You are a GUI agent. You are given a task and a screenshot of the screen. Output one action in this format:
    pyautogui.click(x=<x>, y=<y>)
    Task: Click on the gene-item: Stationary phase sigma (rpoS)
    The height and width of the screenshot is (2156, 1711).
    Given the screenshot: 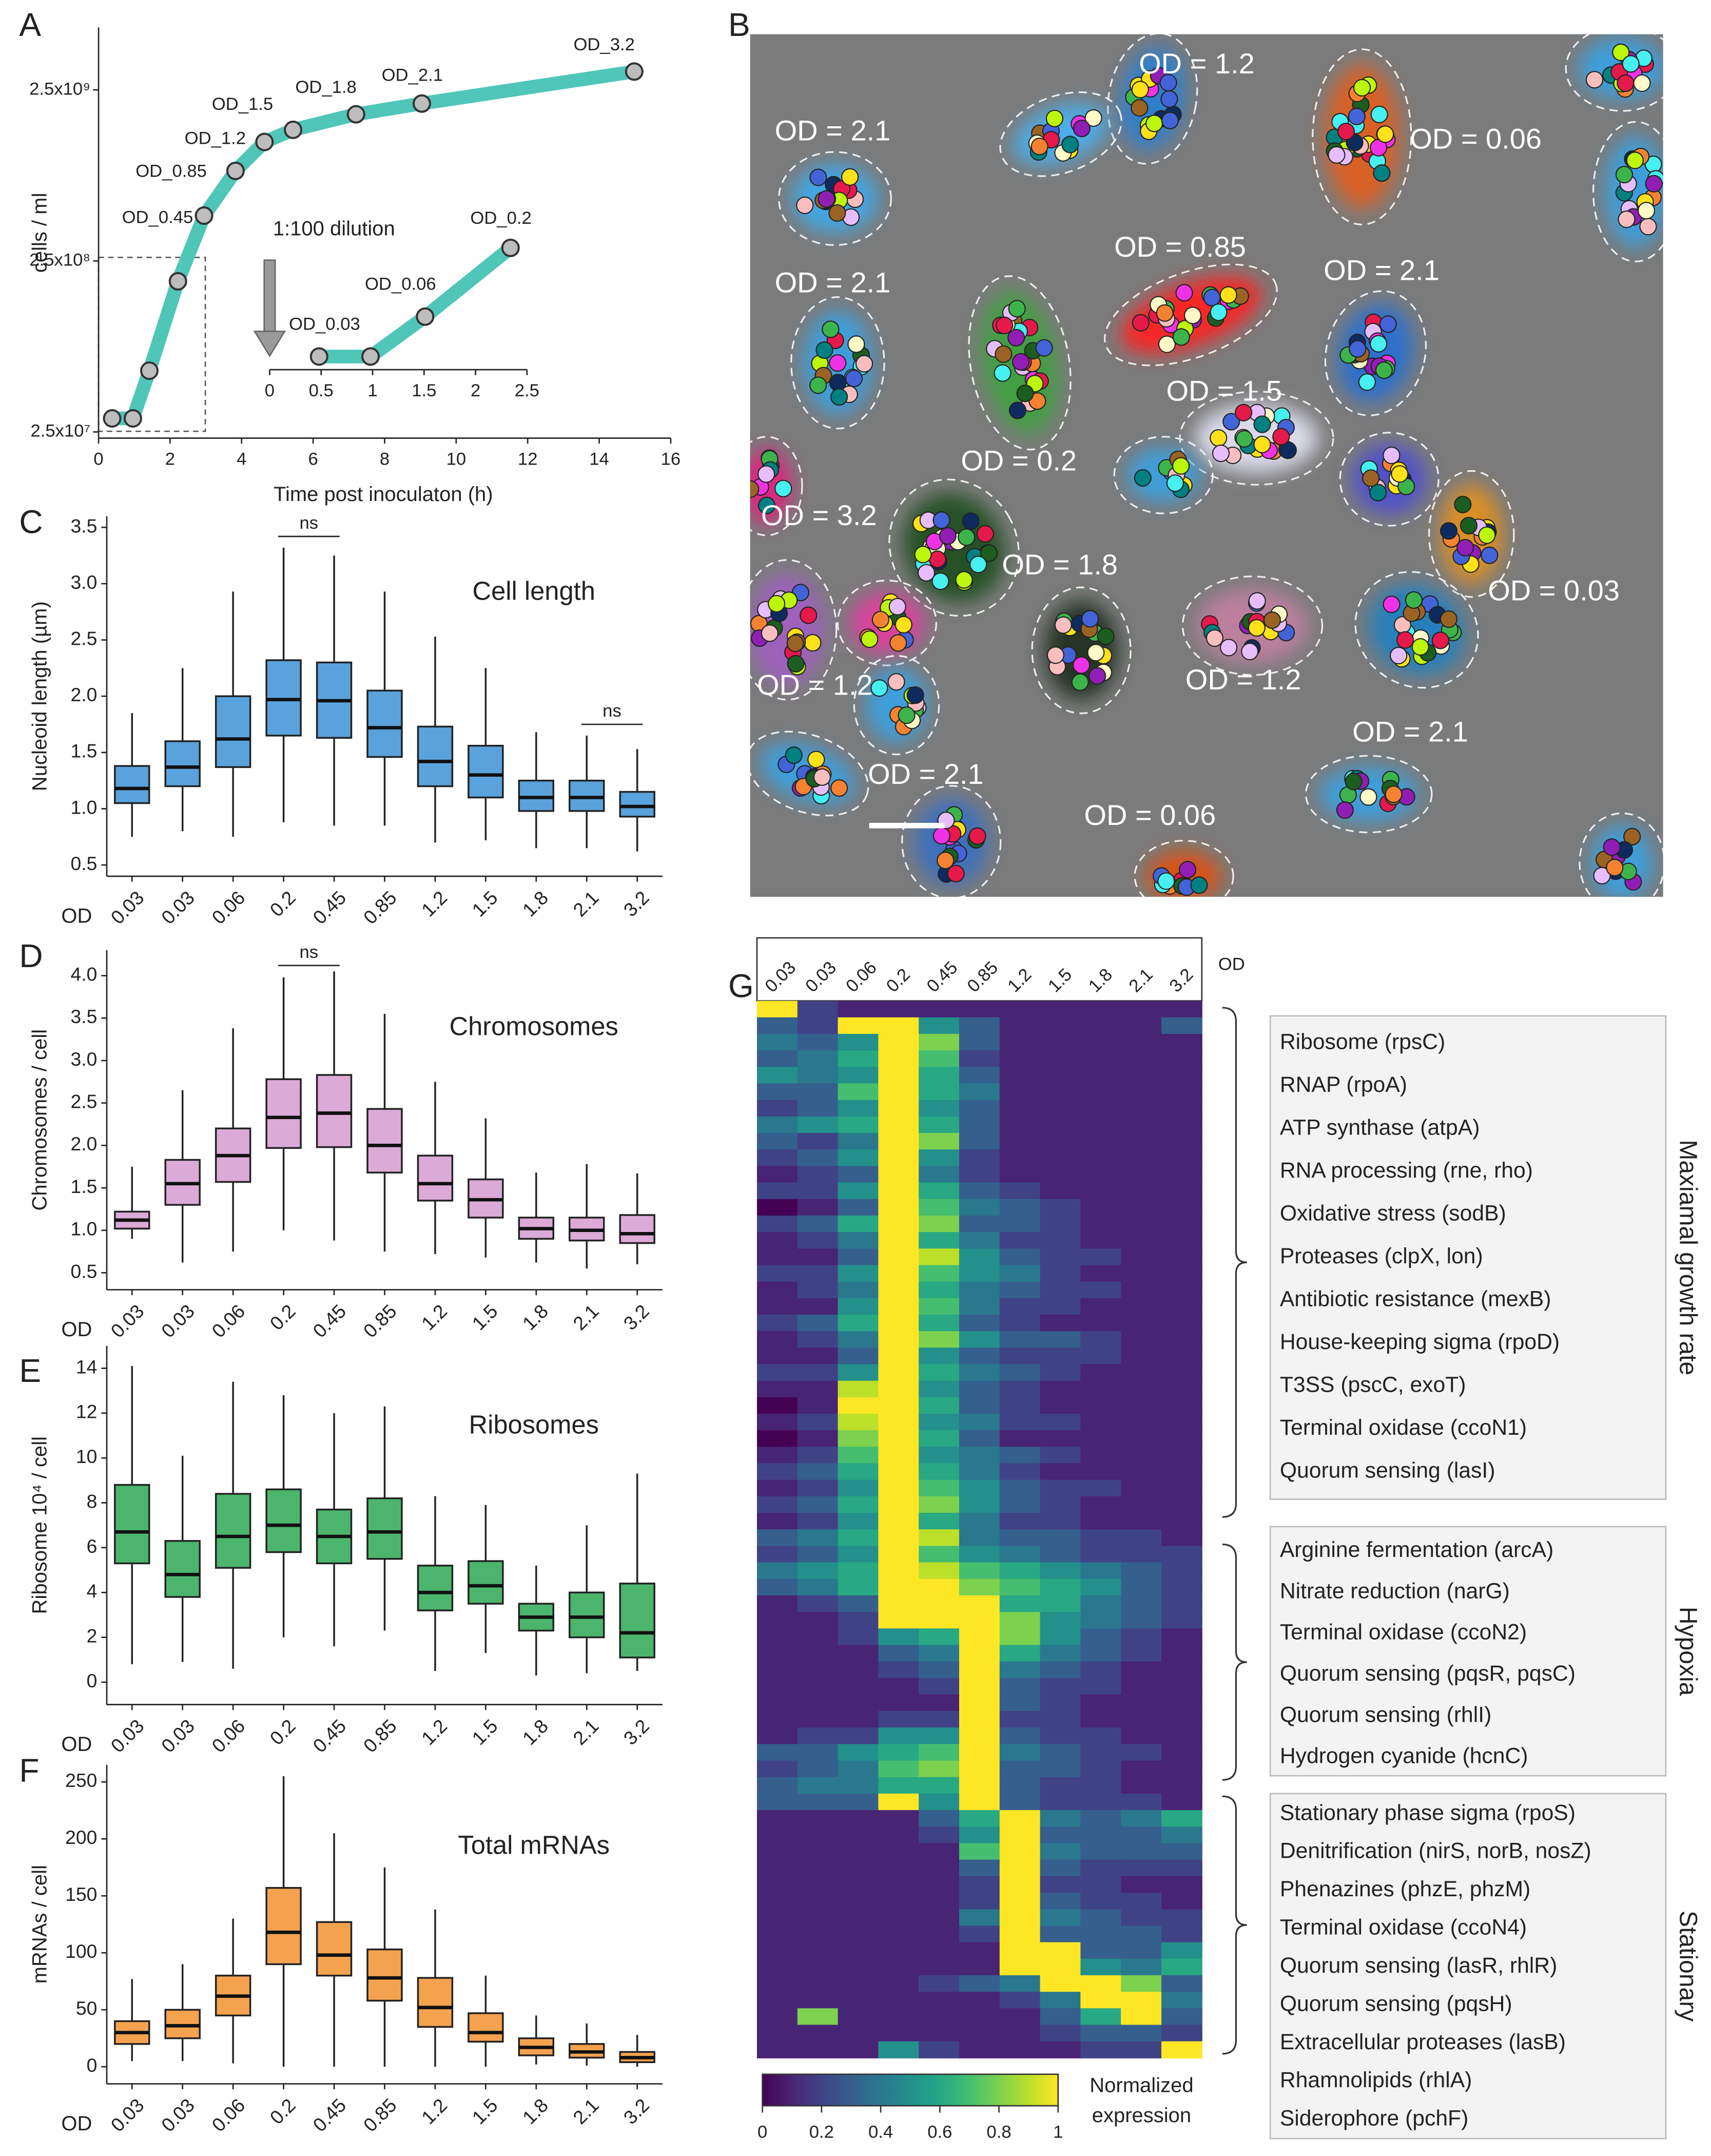 What is the action you would take?
    pyautogui.click(x=1428, y=1812)
    